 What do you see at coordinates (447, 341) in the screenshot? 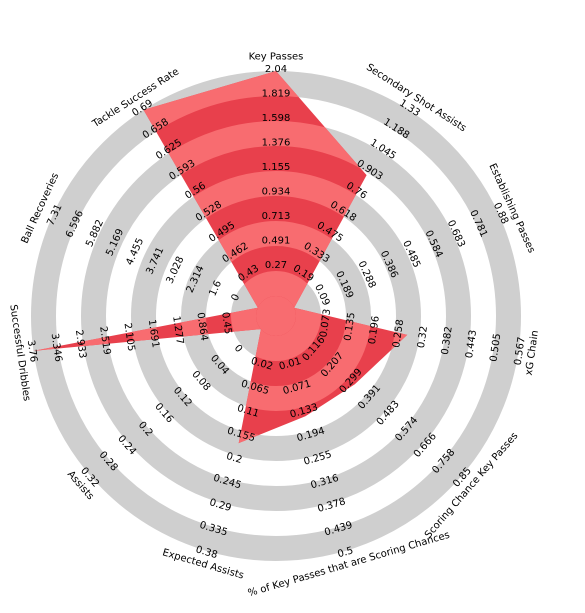
I see `tick-label: 0.382` at bounding box center [447, 341].